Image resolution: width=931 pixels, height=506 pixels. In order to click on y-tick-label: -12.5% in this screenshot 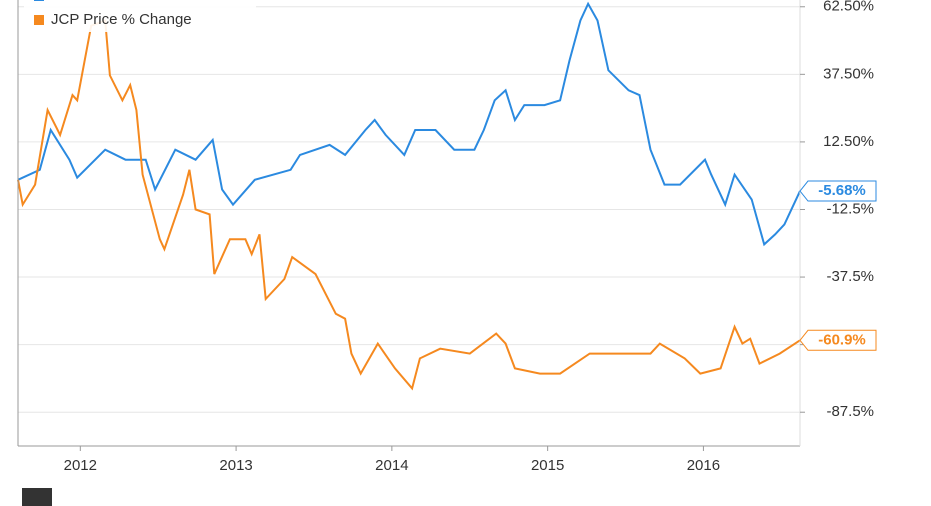, I will do `click(850, 208)`.